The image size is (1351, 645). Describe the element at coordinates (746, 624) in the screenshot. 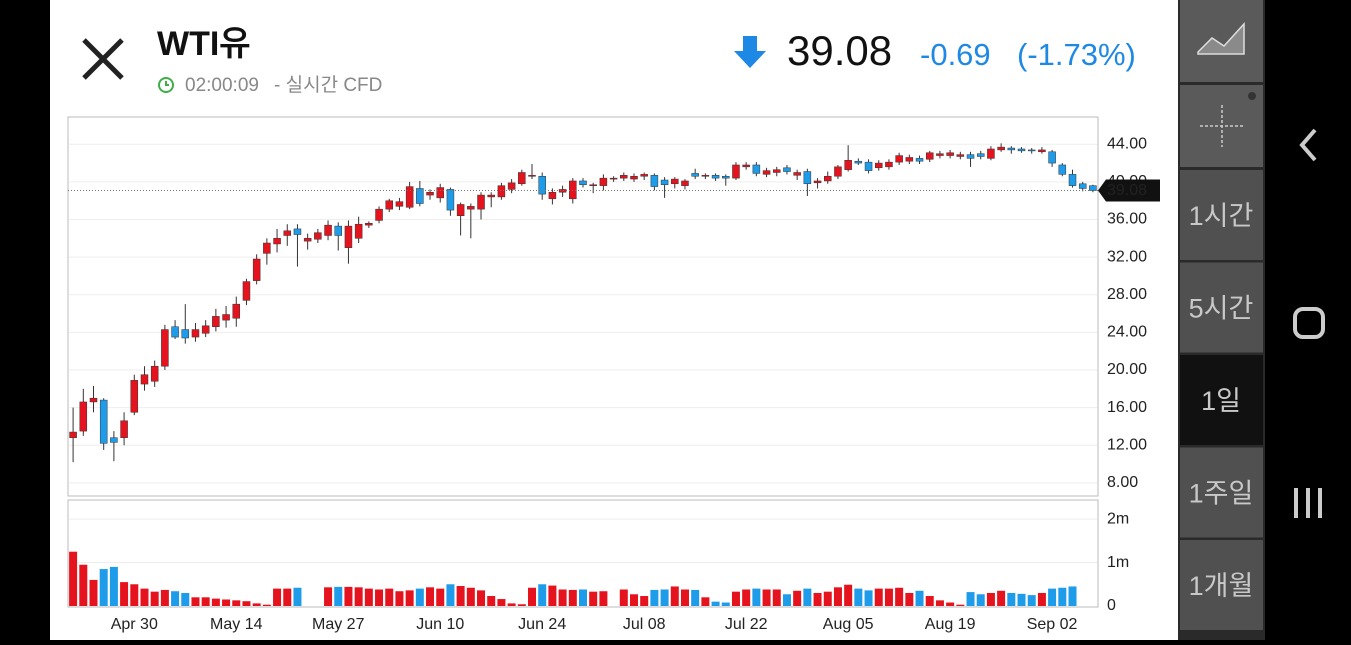

I see `x-tick-label: Jul 22` at that location.